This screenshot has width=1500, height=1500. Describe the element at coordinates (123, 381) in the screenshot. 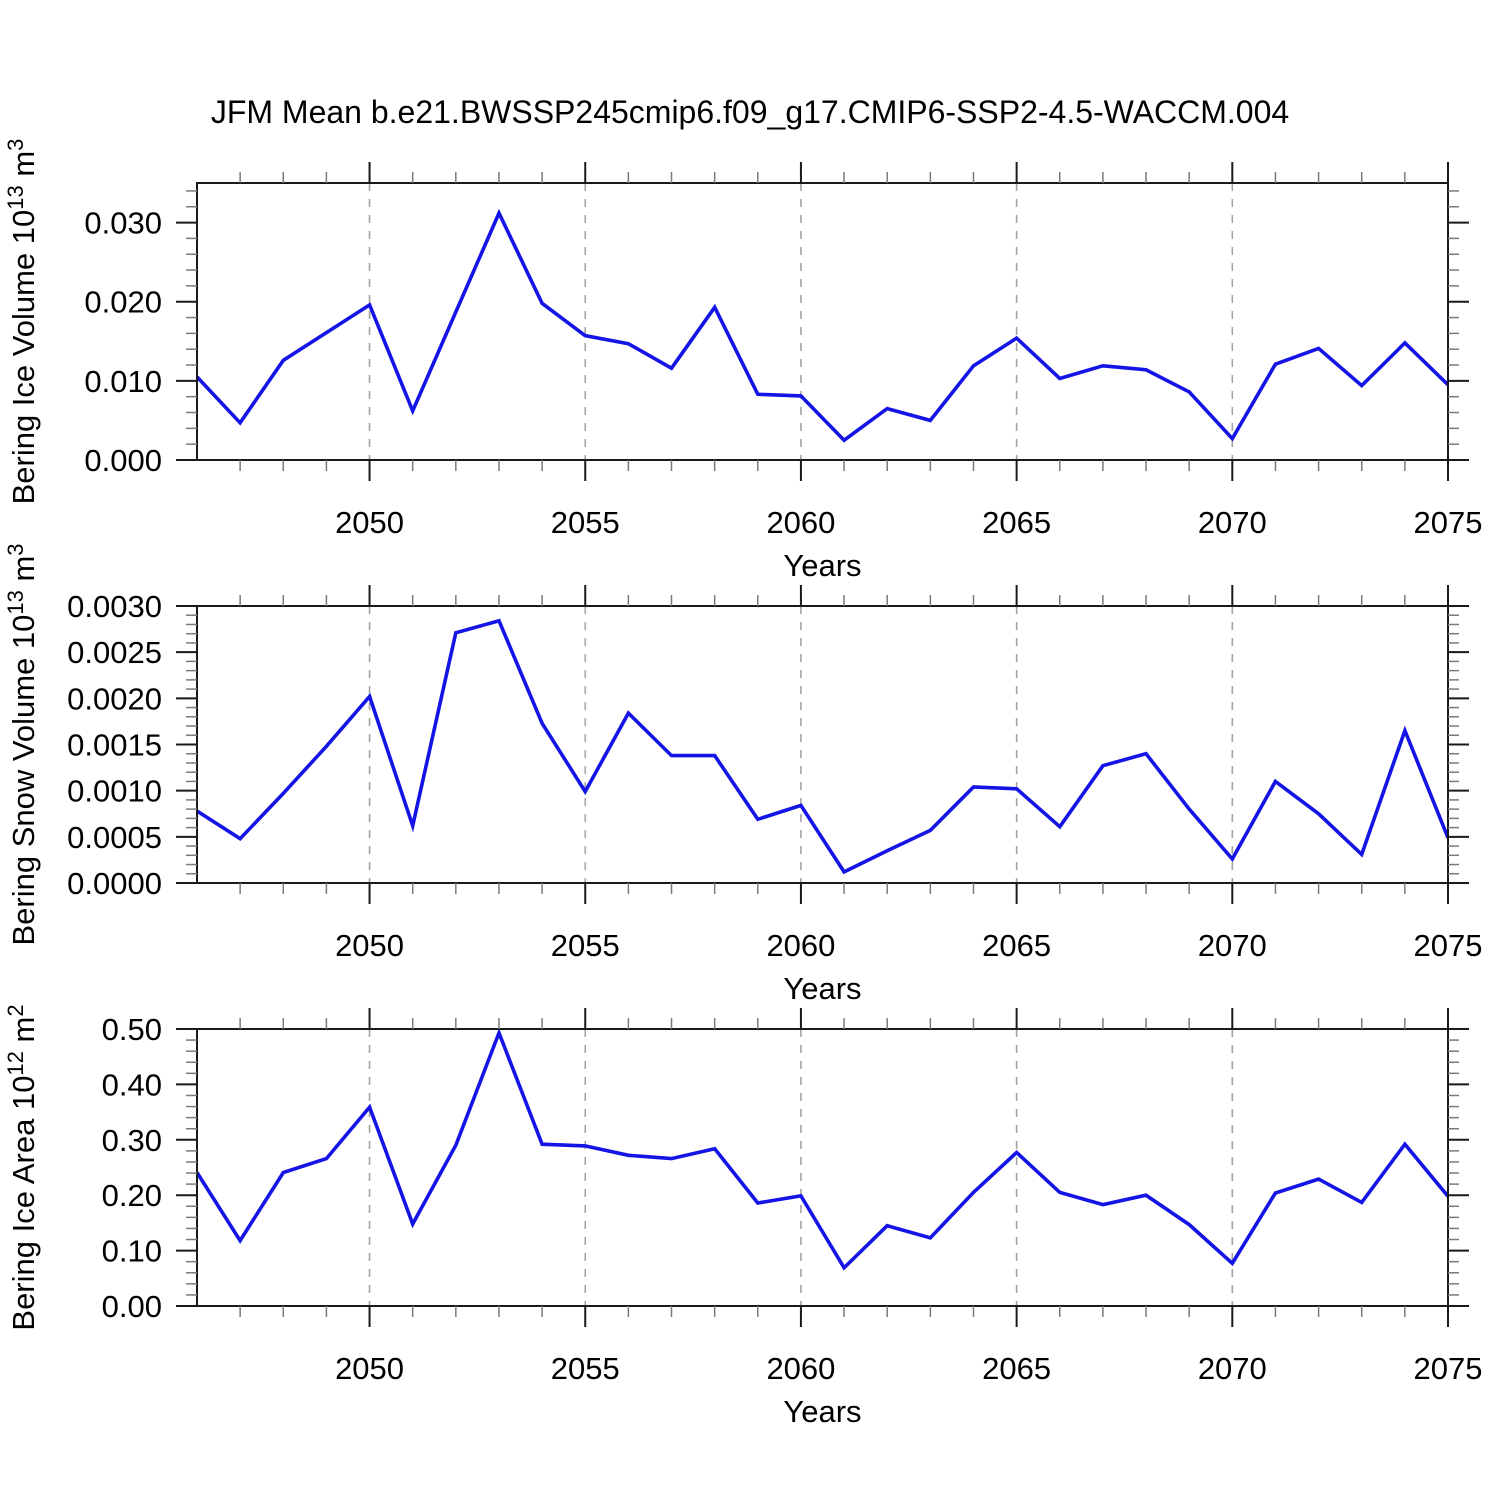

I see `y-tick-label: 0.010` at that location.